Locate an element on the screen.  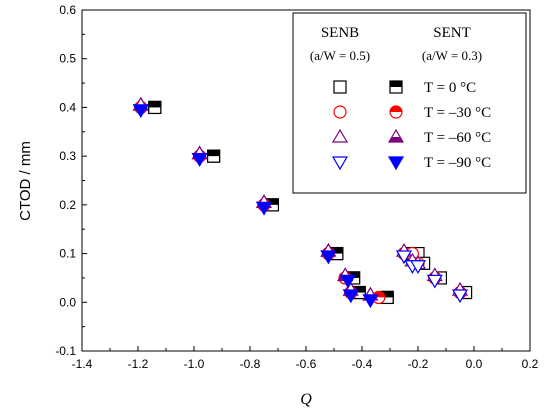
legend-row-t0: T = 0 °C is located at coordinates (450, 88).